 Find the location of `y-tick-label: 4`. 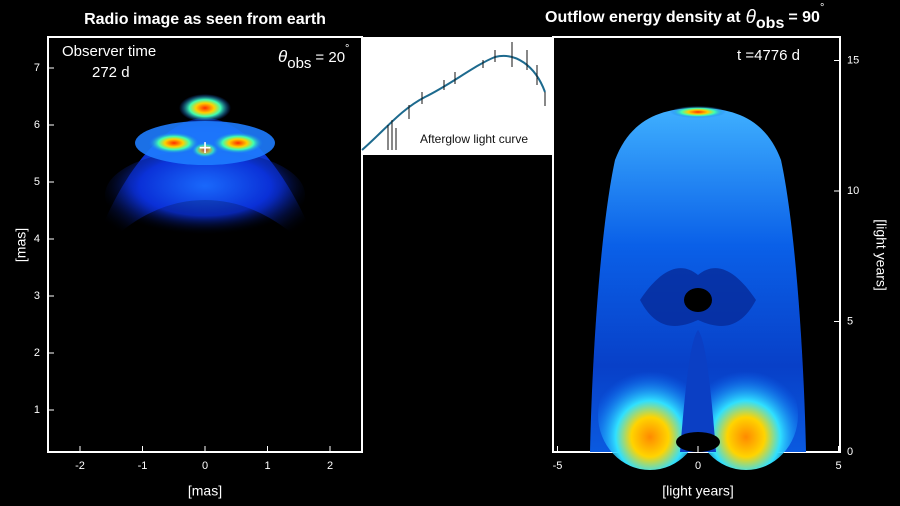

y-tick-label: 4 is located at coordinates (37, 239).